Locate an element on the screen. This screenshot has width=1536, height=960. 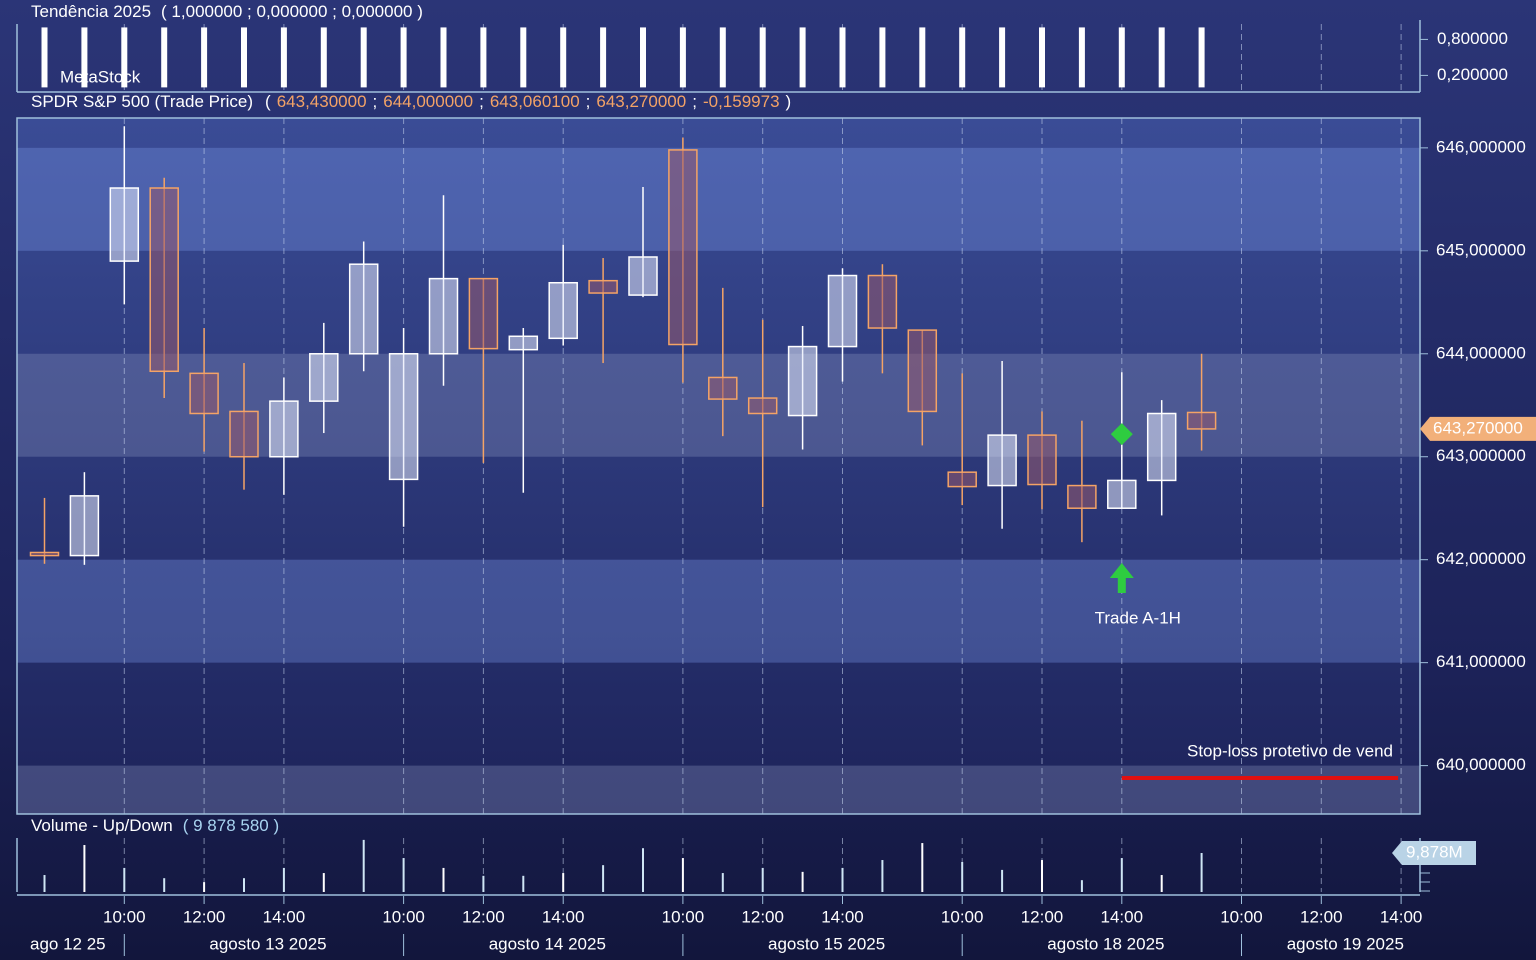
indicator-tick-label: 0,200000 is located at coordinates (1472, 74).